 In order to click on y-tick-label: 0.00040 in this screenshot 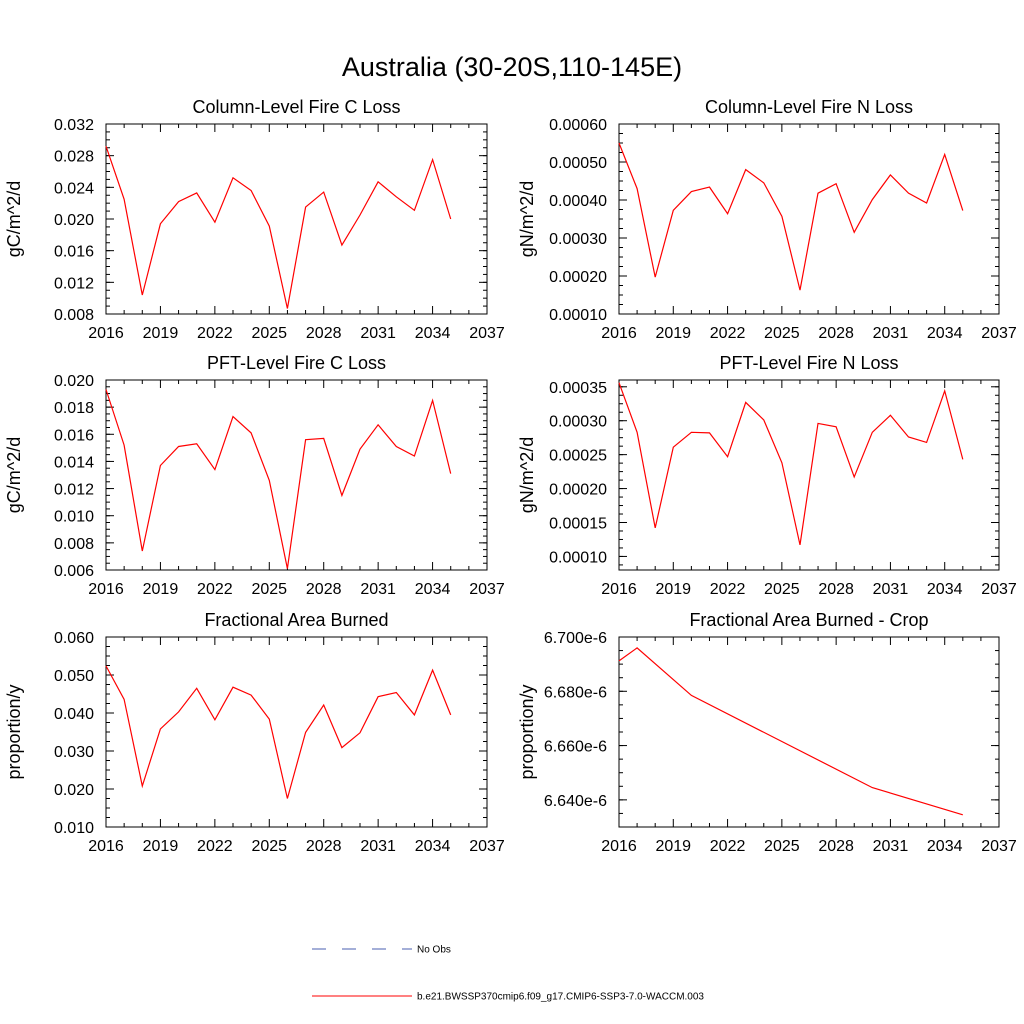, I will do `click(578, 201)`.